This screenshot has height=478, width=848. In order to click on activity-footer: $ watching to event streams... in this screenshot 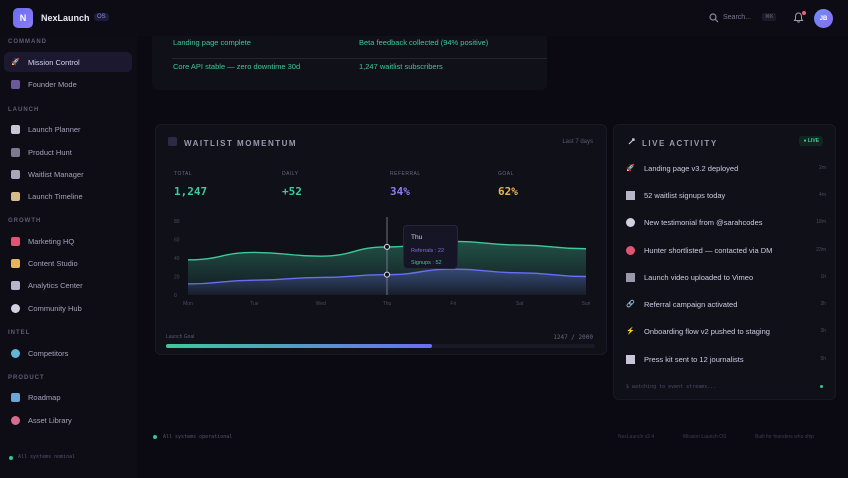, I will do `click(671, 387)`.